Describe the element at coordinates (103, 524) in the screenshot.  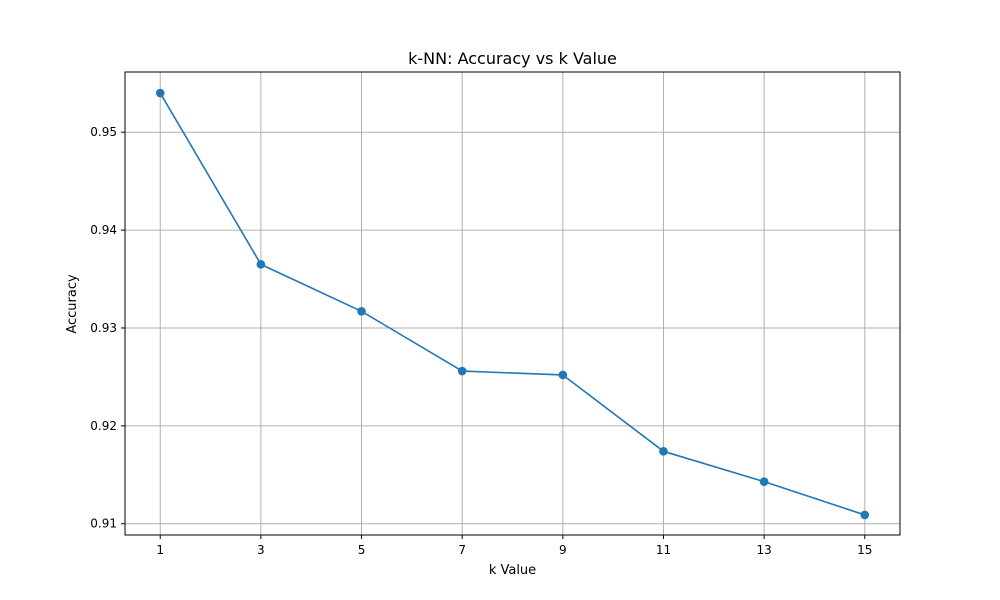
I see `y-tick-label: 0.91` at that location.